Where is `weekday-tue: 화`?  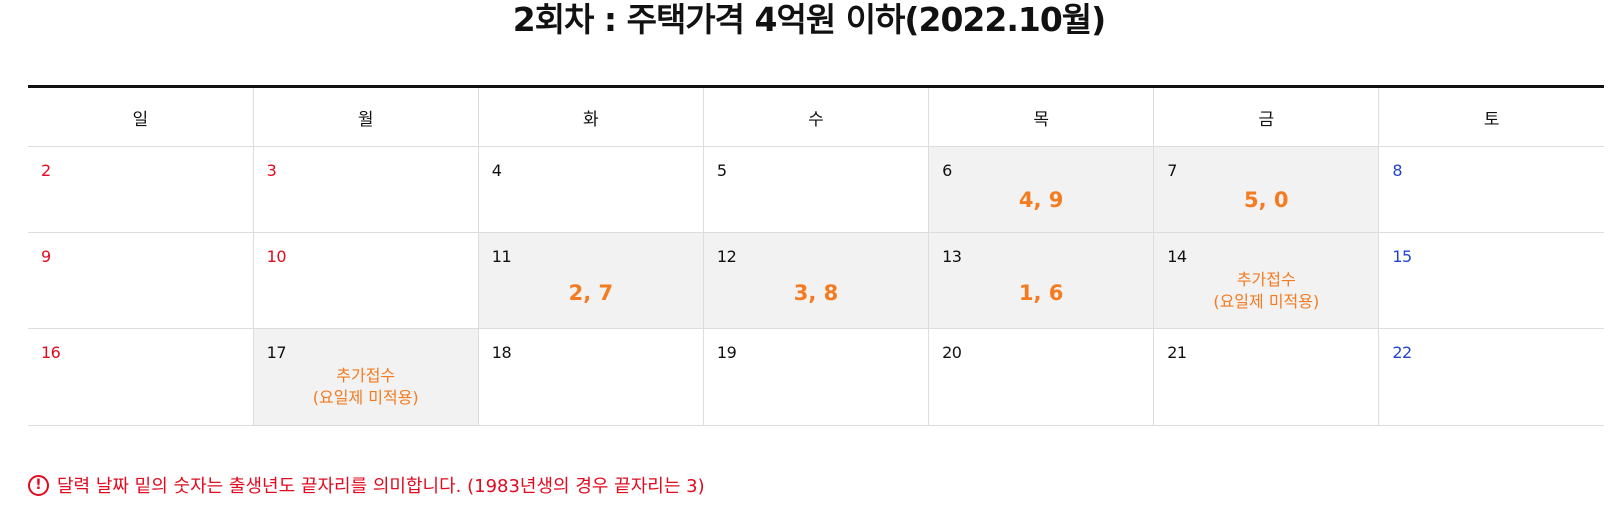
weekday-tue: 화 is located at coordinates (591, 116).